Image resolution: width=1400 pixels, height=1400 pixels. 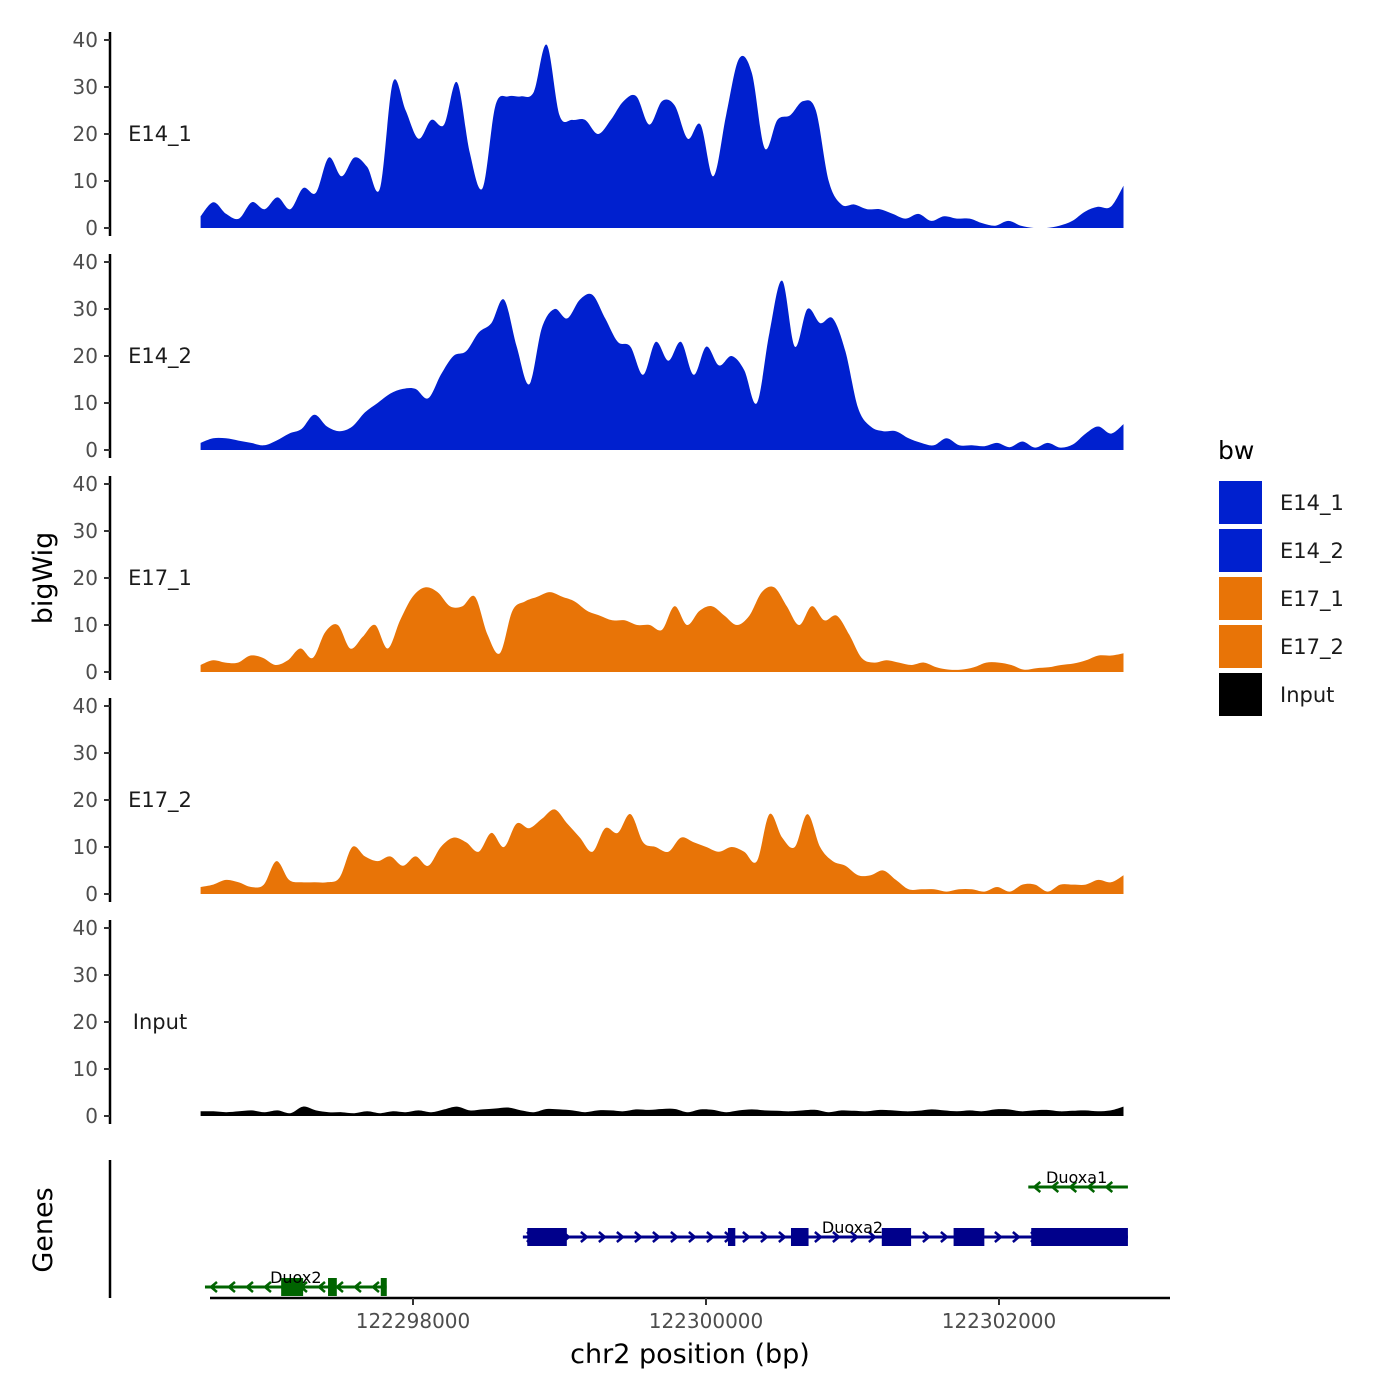 I want to click on track-panel-e17-2: 0 10 20 30 40 E17_2, so click(x=598, y=800).